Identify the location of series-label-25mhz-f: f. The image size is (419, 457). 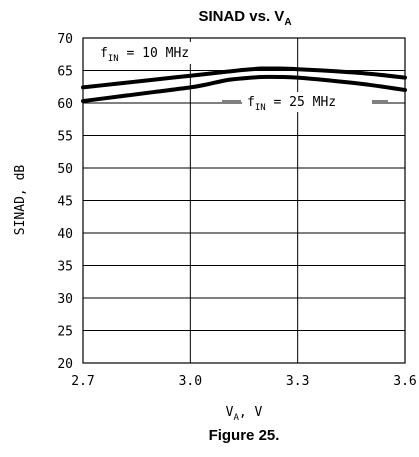
(251, 102).